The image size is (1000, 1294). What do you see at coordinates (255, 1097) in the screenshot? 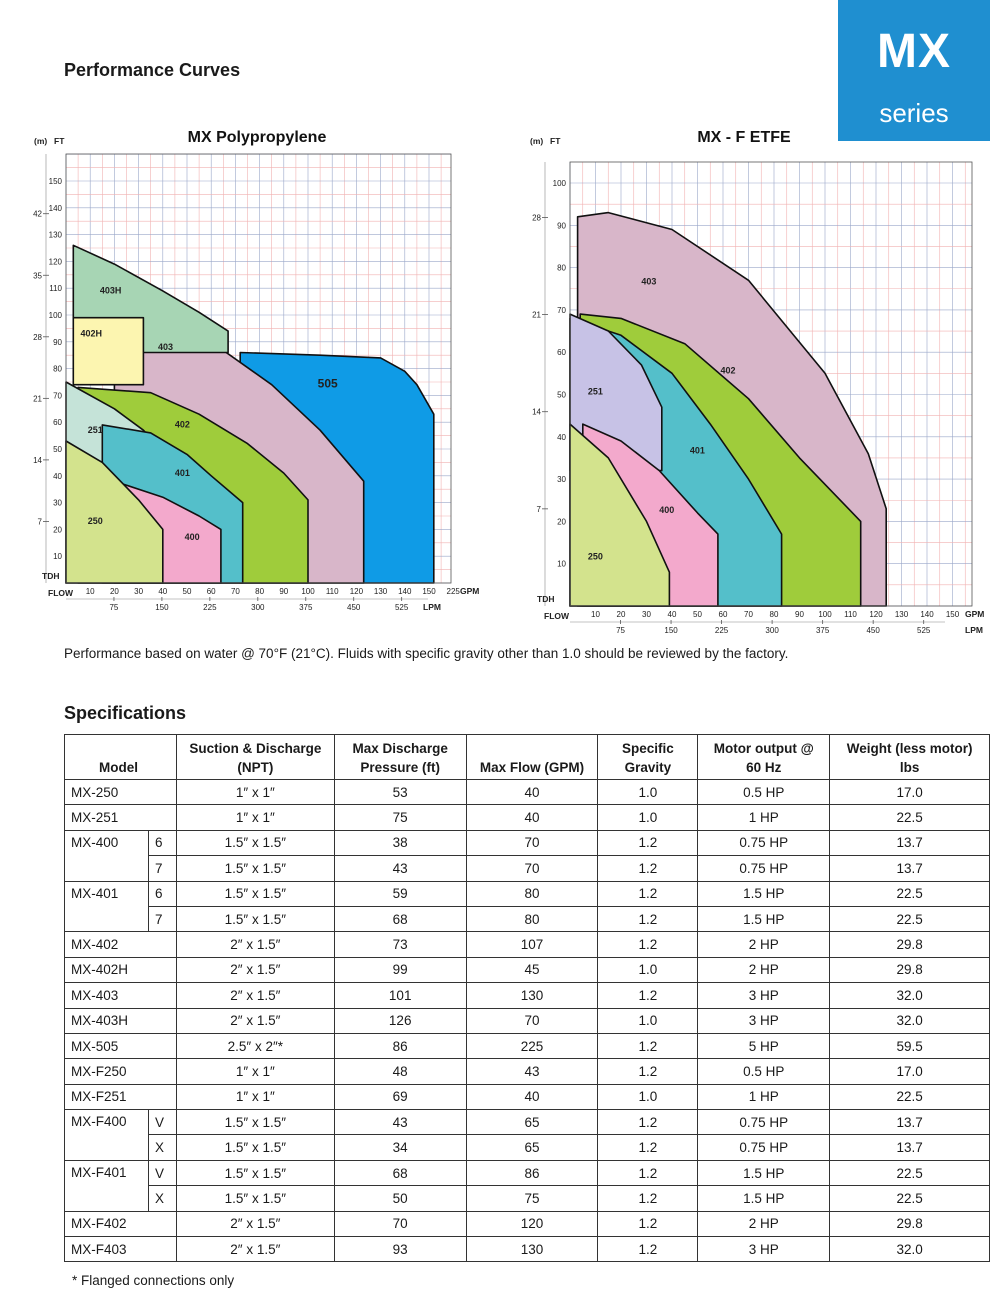
I see `cell-connection: 1″ x 1″` at bounding box center [255, 1097].